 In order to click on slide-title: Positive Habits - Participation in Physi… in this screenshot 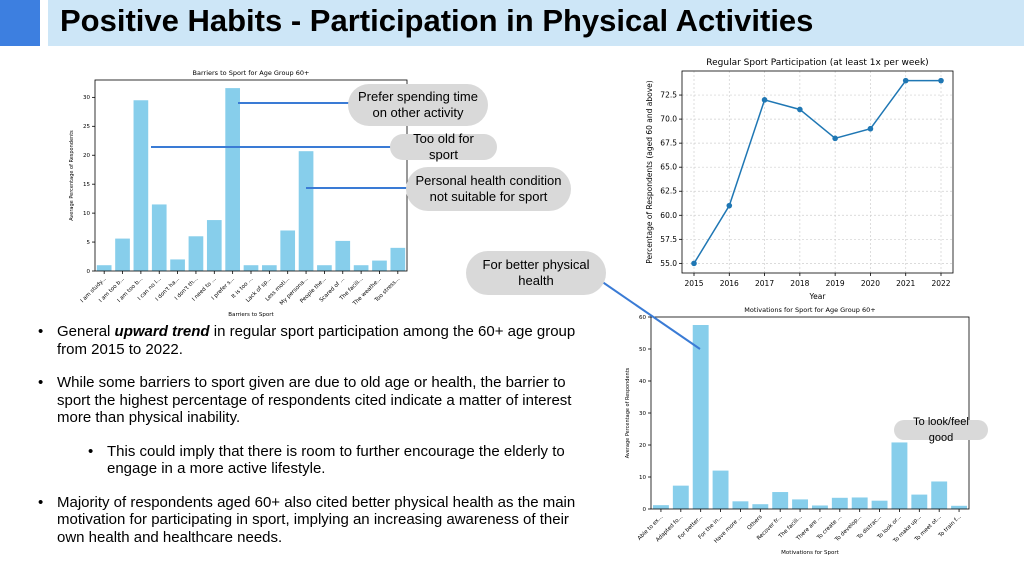, I will do `click(437, 20)`.